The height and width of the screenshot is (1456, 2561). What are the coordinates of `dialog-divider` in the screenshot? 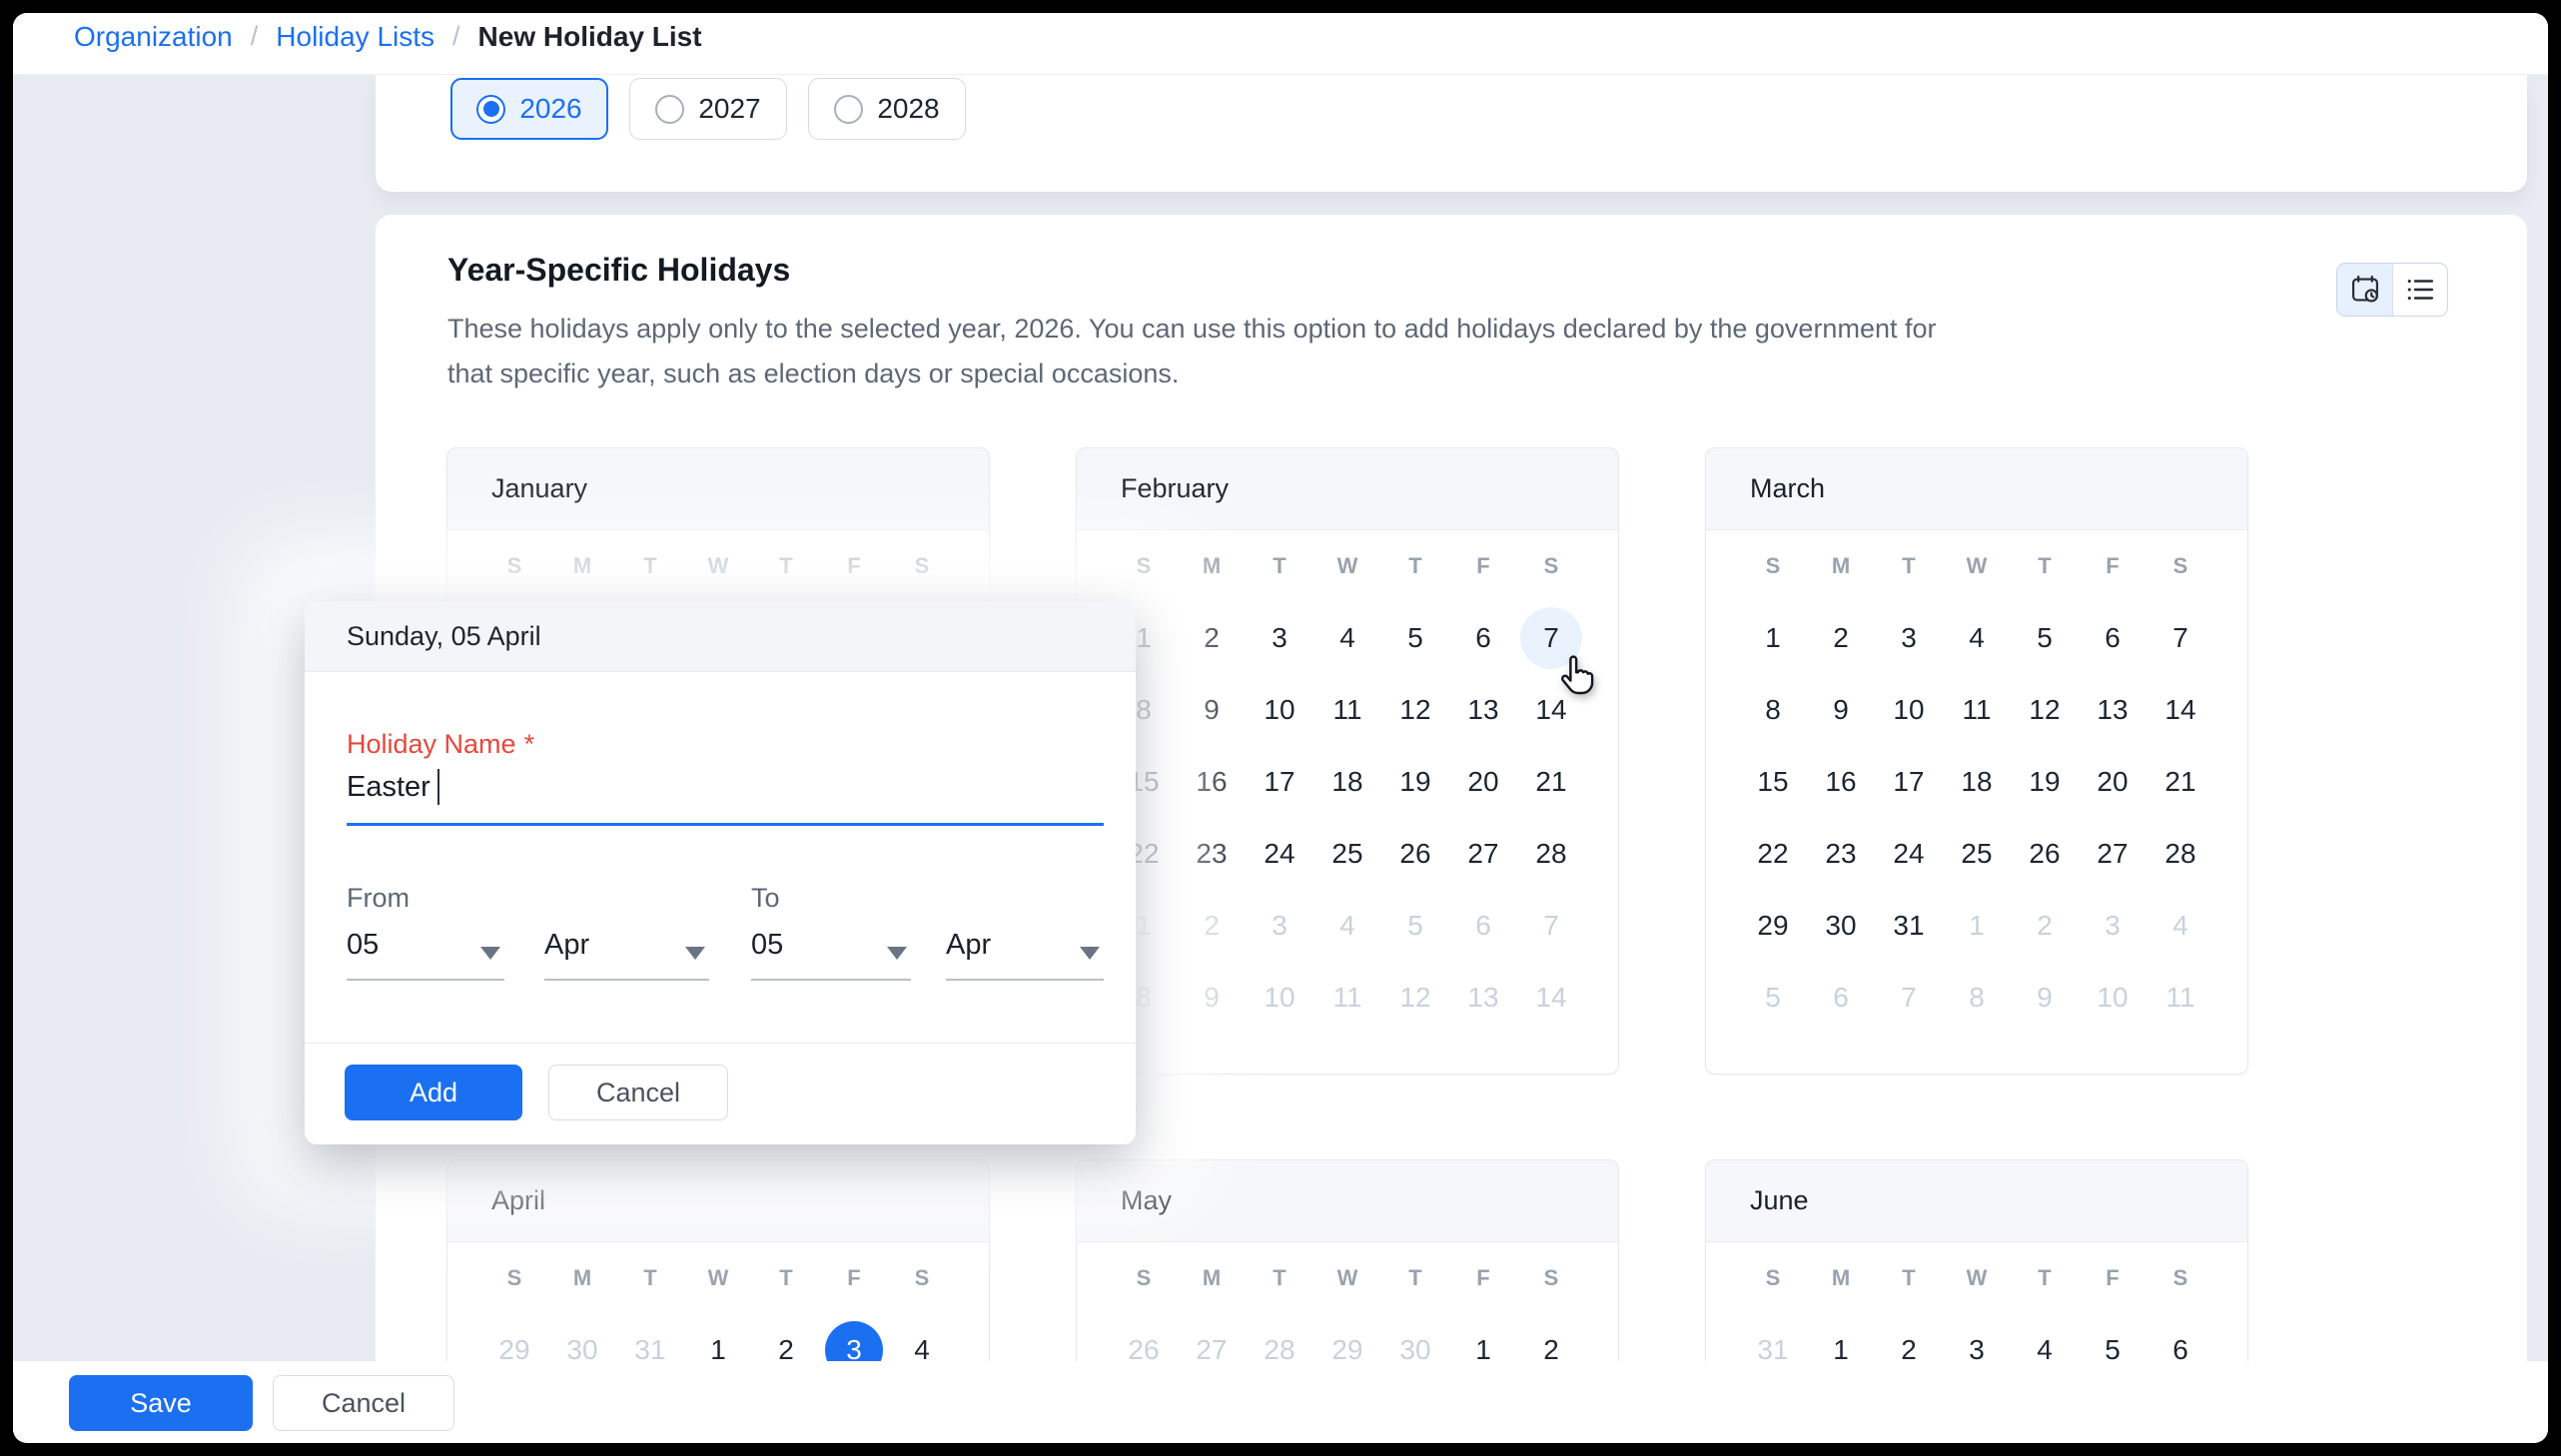 It's located at (721, 1043).